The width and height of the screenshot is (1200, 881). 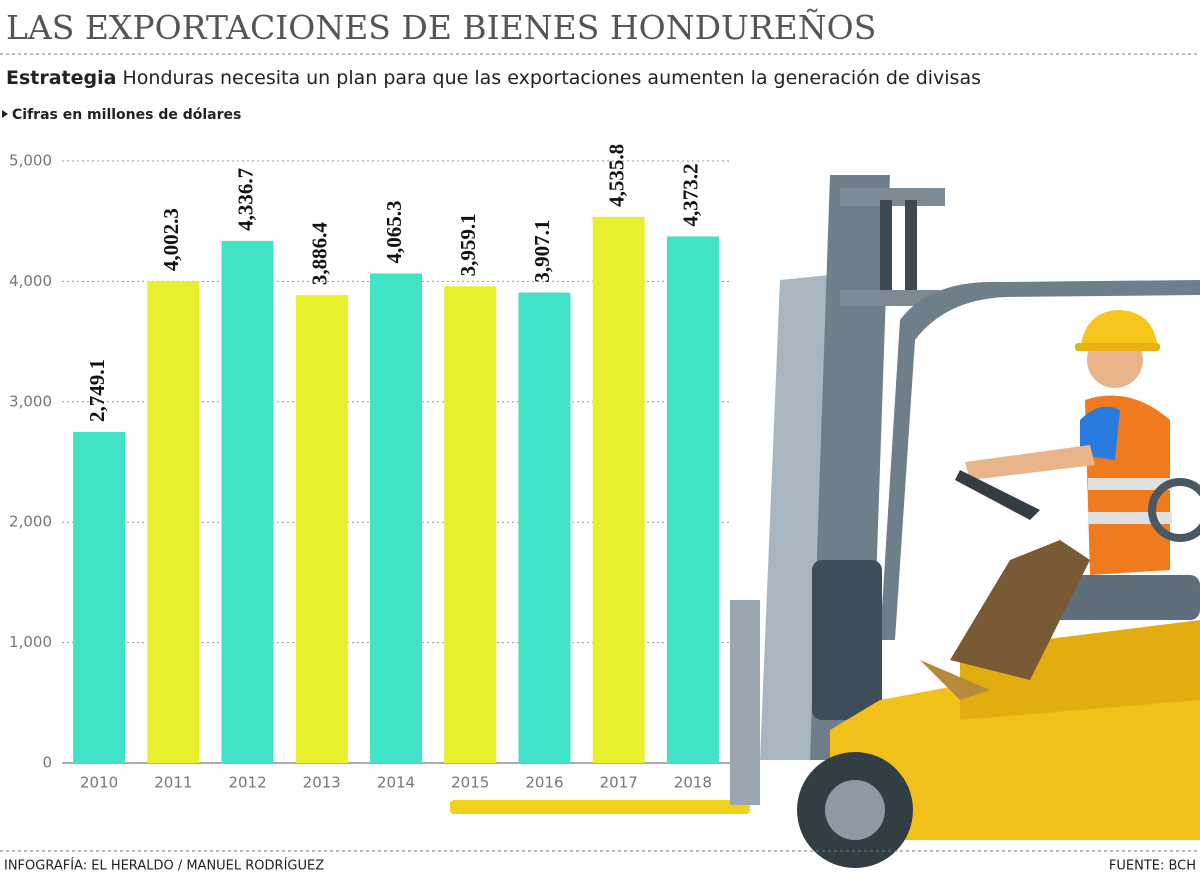 I want to click on source: FUENTE: BCH, so click(x=1152, y=866).